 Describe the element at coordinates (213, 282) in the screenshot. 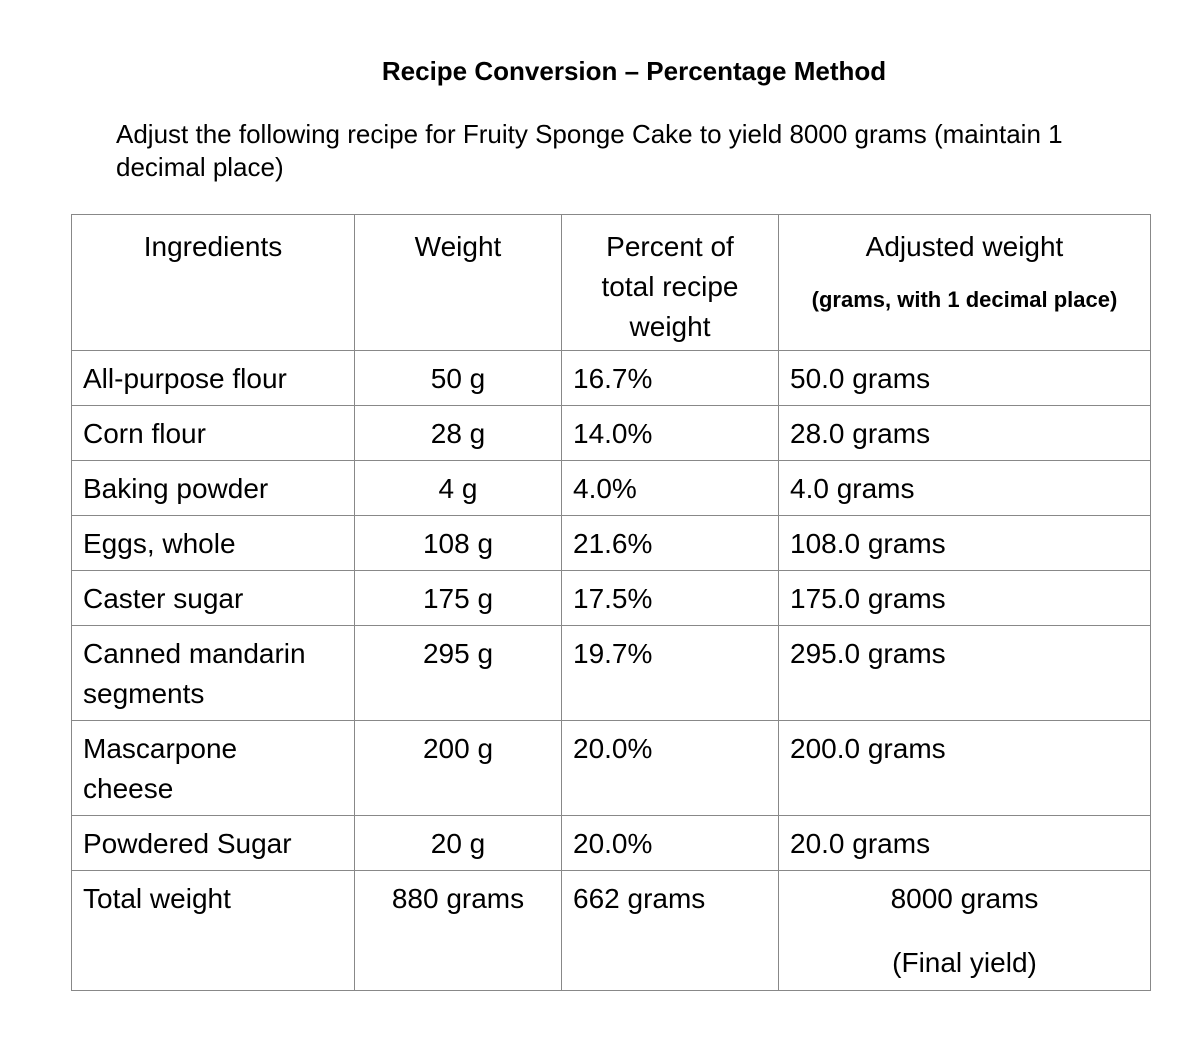

I see `header-ingredients: Ingredients` at that location.